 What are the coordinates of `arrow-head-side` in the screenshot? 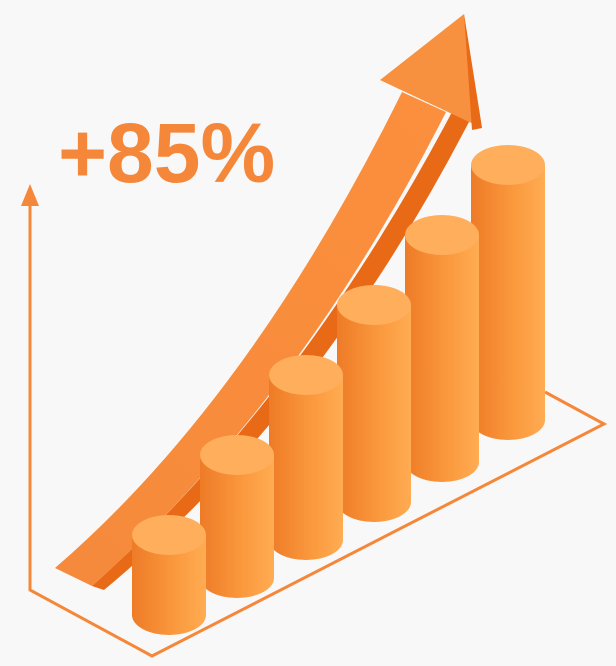 It's located at (473, 72).